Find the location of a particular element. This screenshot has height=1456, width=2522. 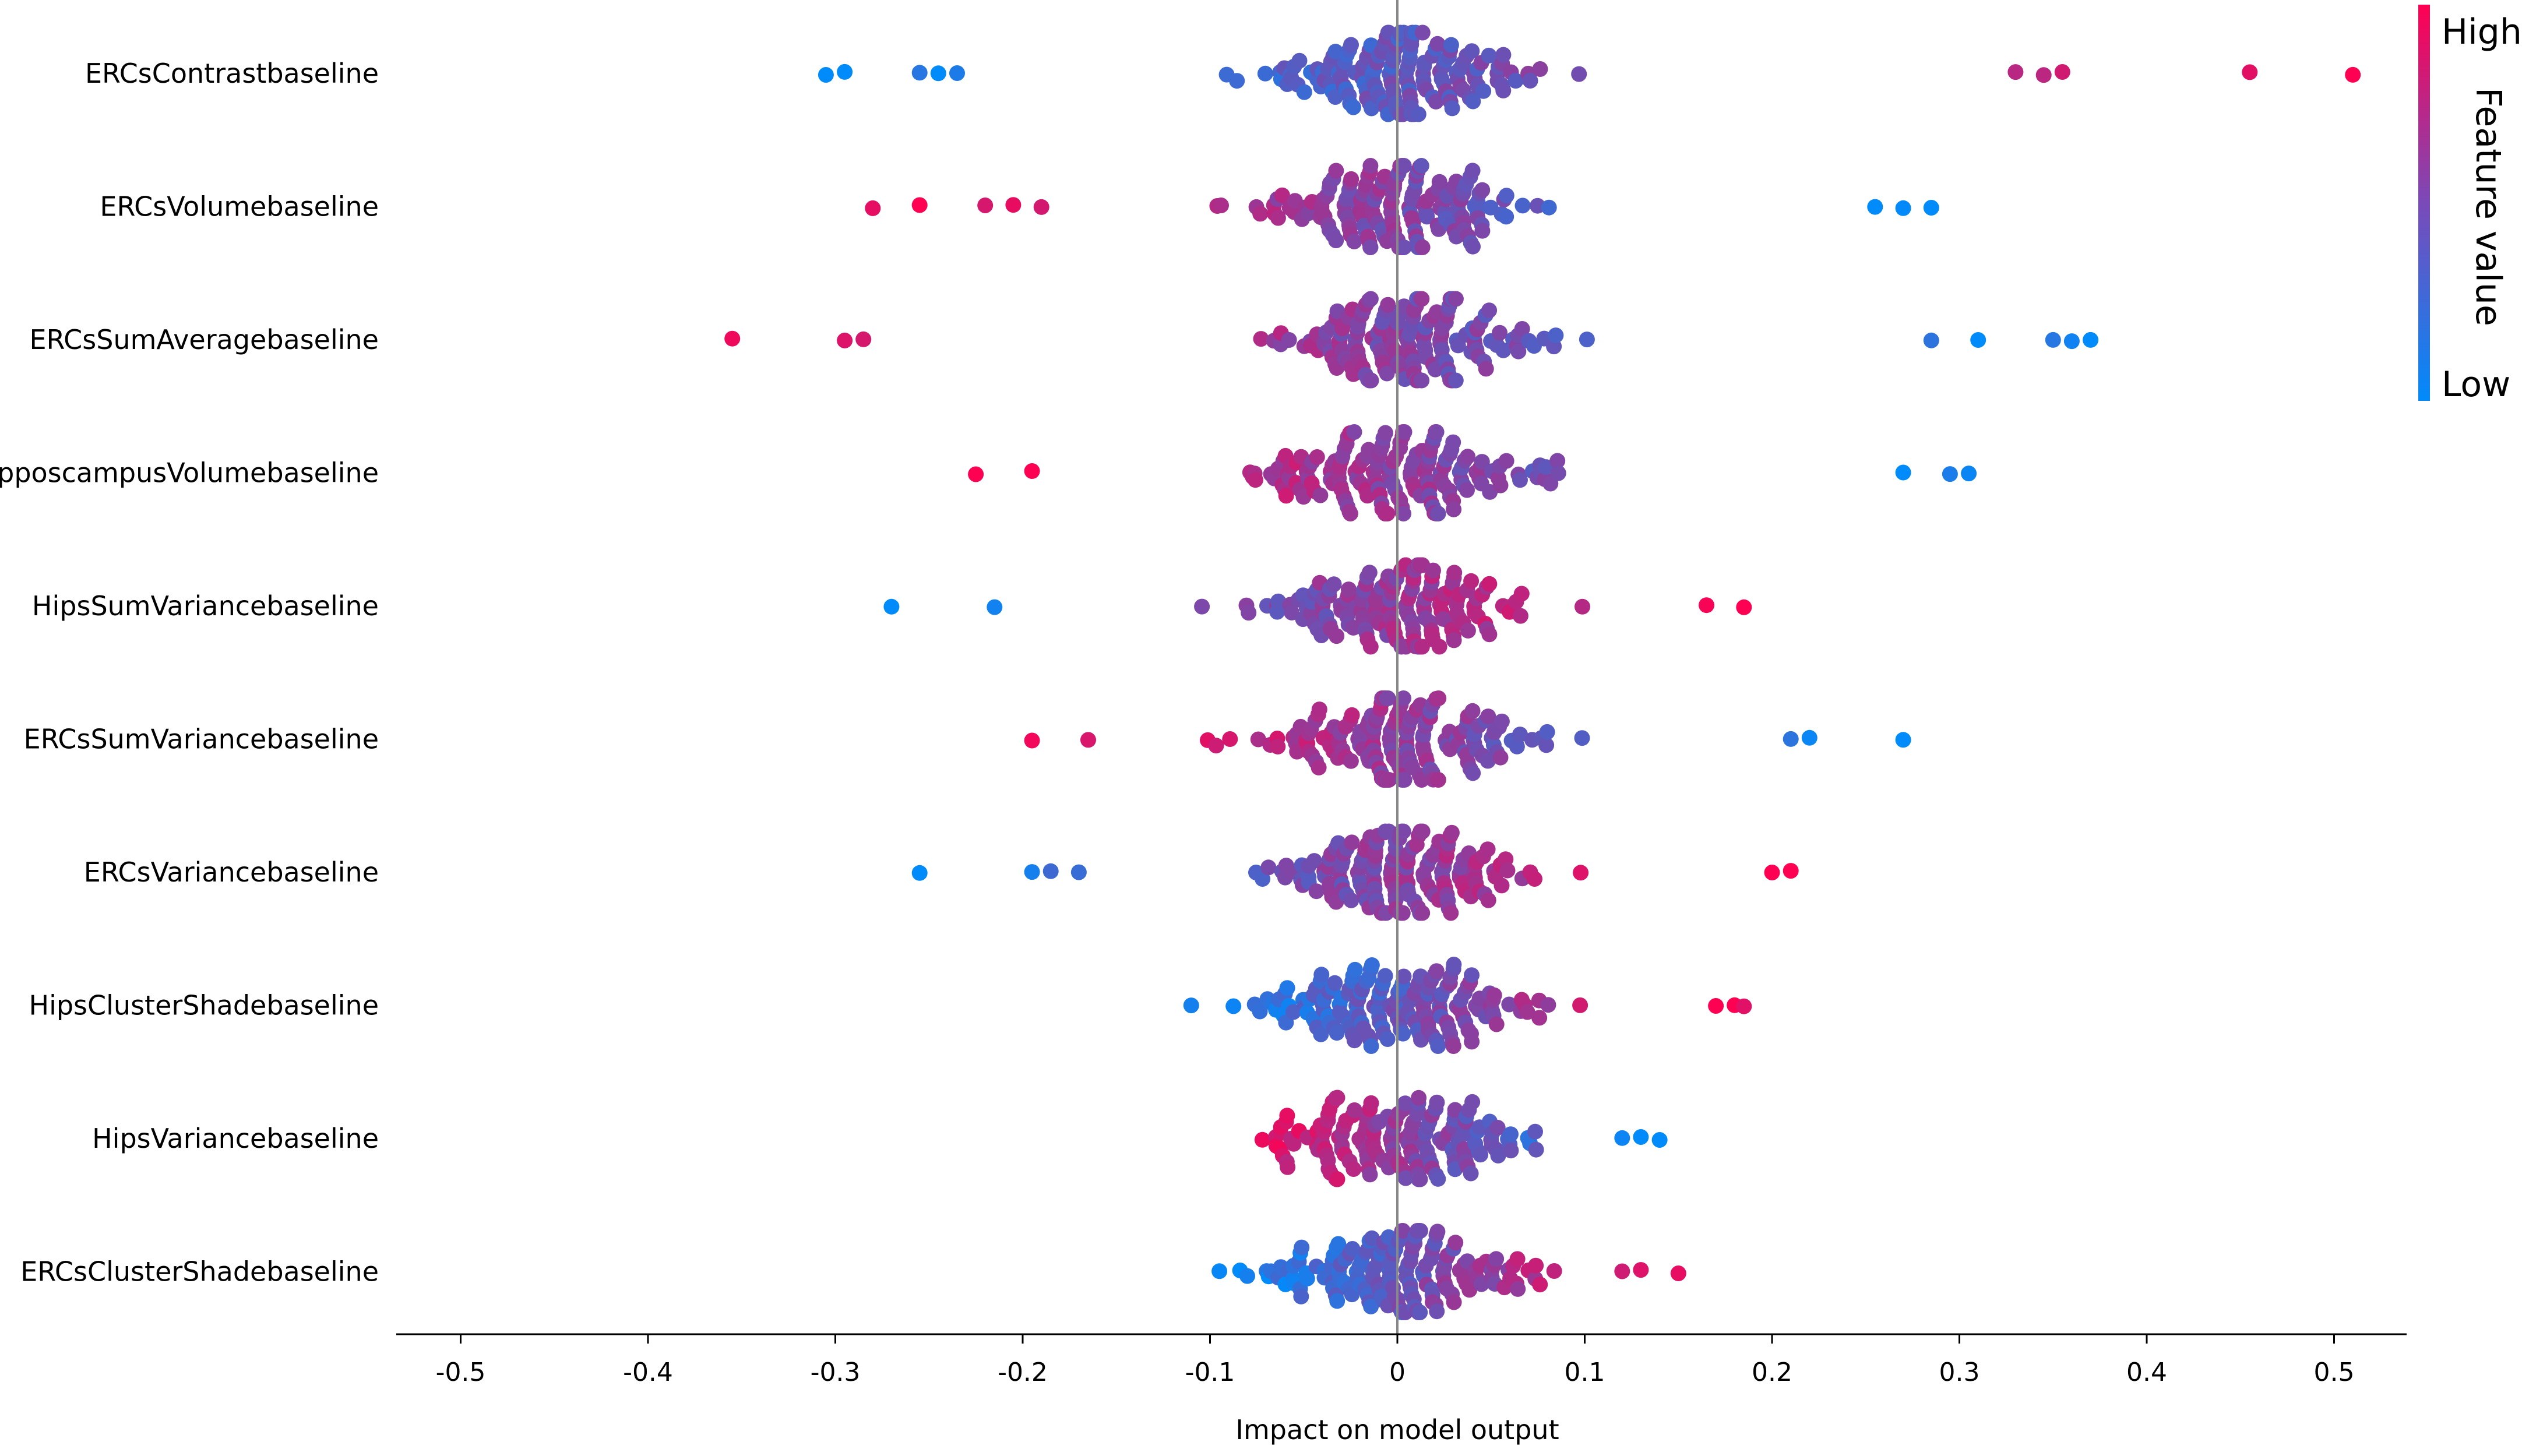

feature-label: ERCsVolumebaseline is located at coordinates (239, 207).